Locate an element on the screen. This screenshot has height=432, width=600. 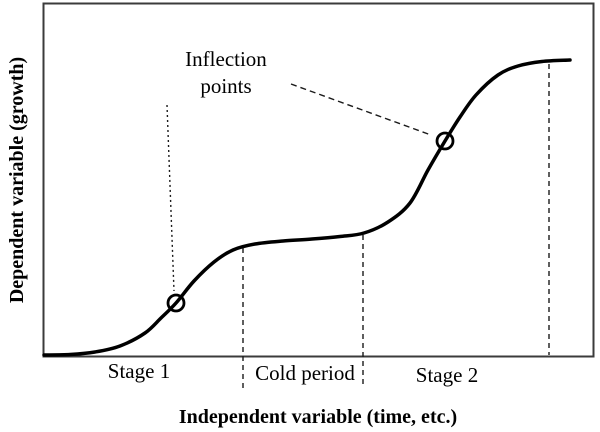
inflection-points-annotation: Inflection points is located at coordinates (226, 72).